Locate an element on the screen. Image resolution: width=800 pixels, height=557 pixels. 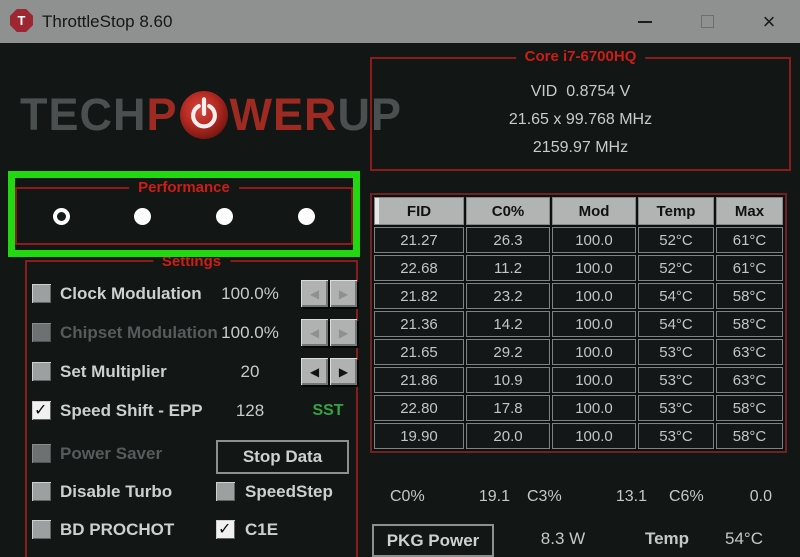
disable-turbo-label: Disable Turbo is located at coordinates (116, 491).